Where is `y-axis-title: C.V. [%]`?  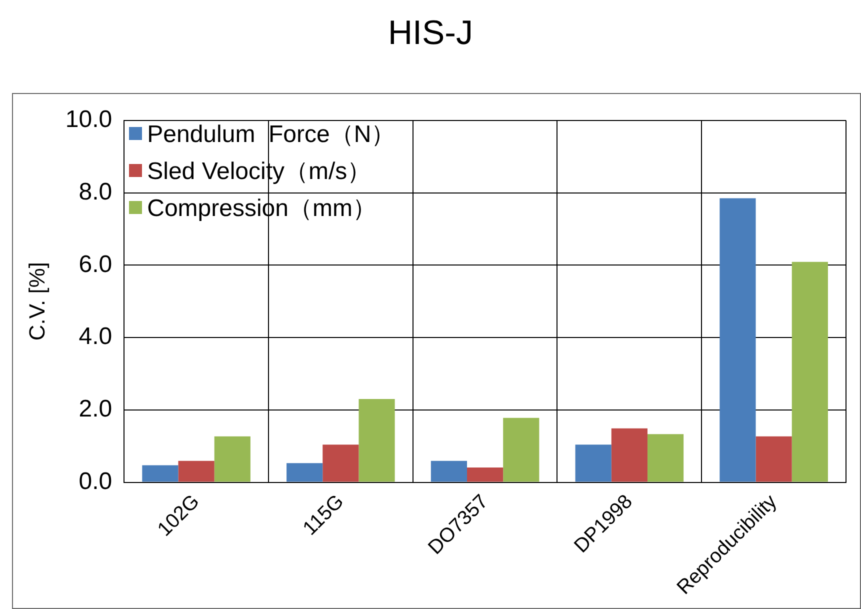 y-axis-title: C.V. [%] is located at coordinates (37, 301).